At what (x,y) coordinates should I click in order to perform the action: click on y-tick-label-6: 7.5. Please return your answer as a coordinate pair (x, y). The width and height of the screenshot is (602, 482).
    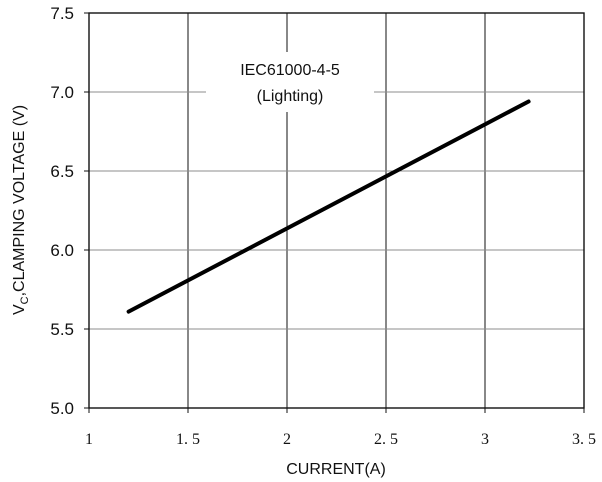
    Looking at the image, I should click on (62, 13).